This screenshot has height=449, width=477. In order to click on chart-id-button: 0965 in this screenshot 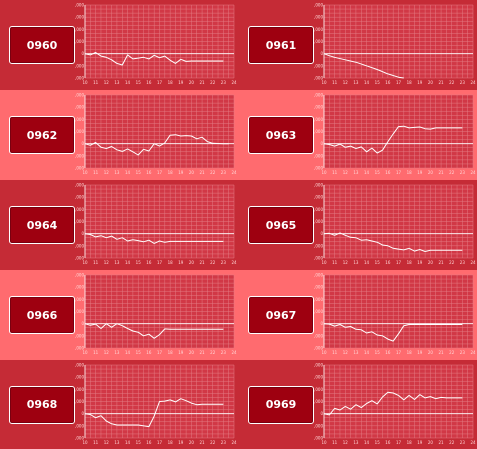, I will do `click(281, 225)`.